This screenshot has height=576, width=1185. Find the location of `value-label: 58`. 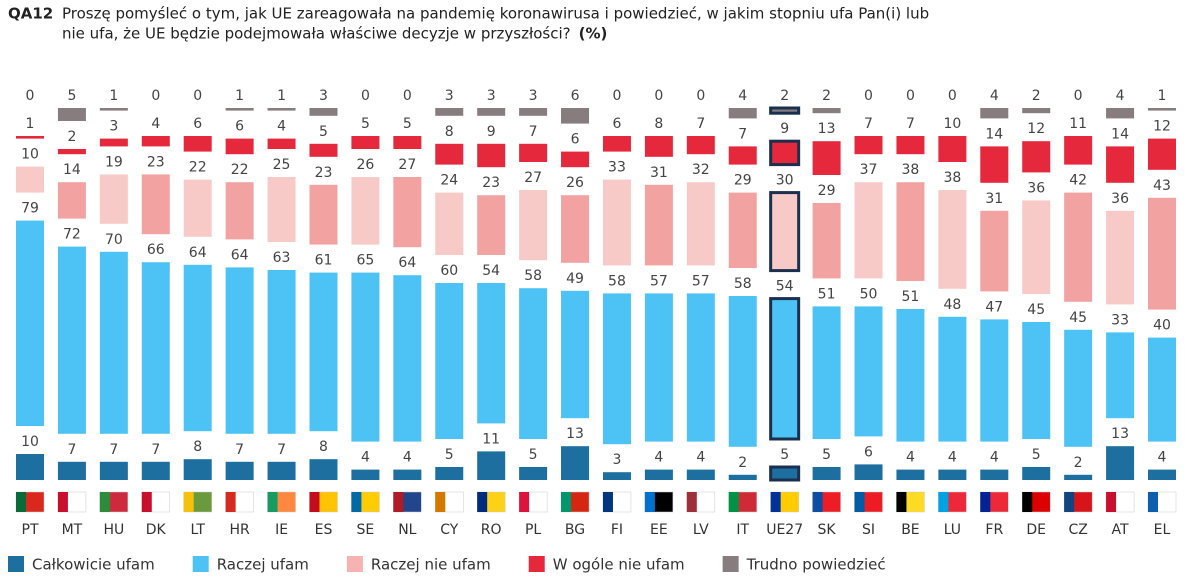

value-label: 58 is located at coordinates (617, 281).